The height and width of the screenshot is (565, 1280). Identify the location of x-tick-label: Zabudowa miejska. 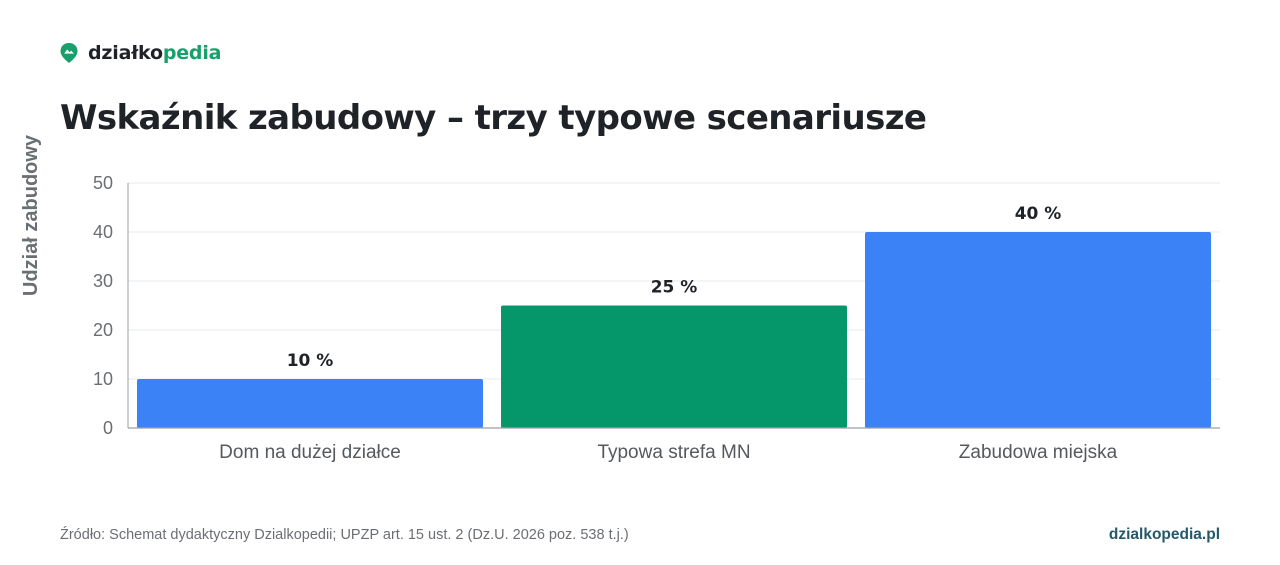
(1038, 452).